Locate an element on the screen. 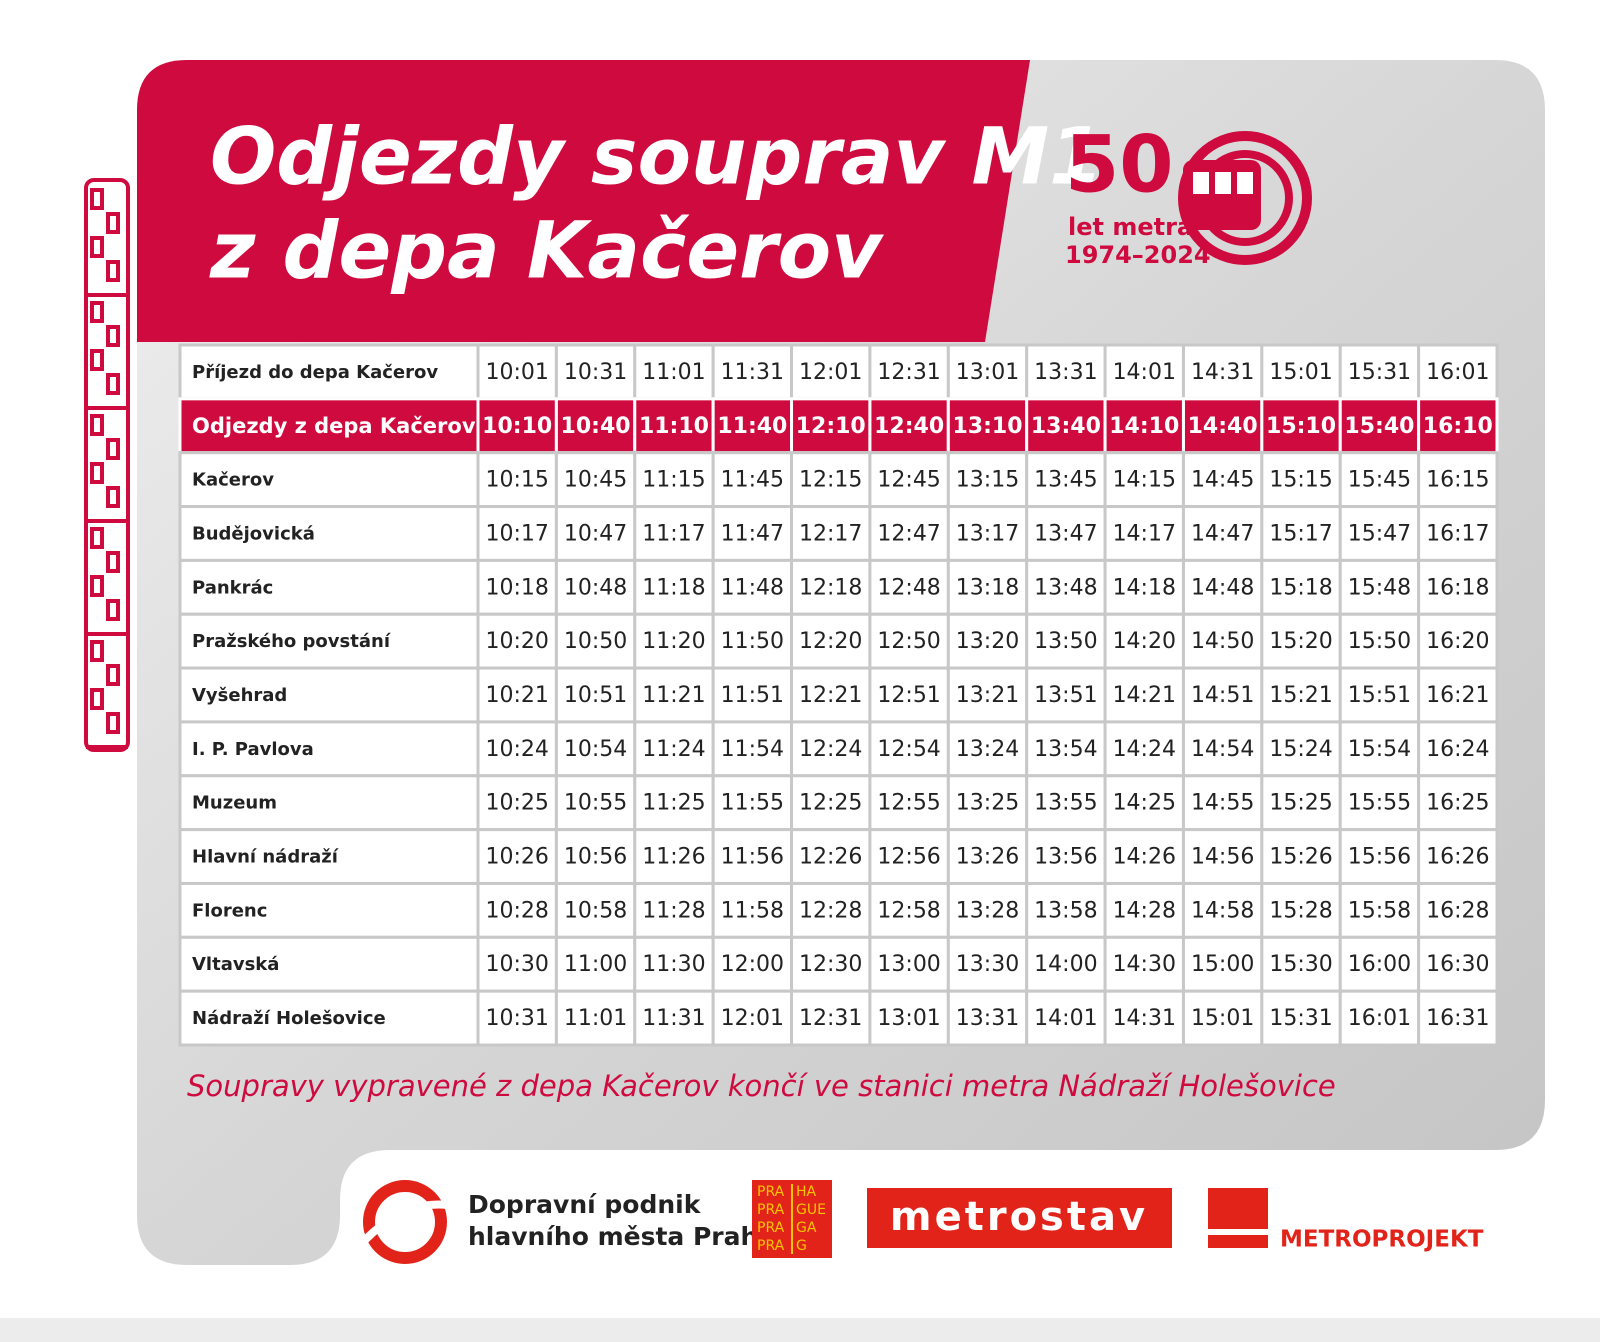 This screenshot has height=1342, width=1600. time: 12:18 is located at coordinates (830, 587).